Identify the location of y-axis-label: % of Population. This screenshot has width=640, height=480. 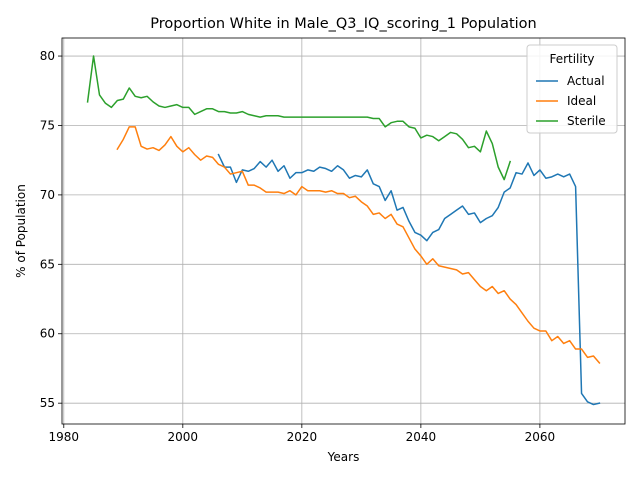
(21, 231).